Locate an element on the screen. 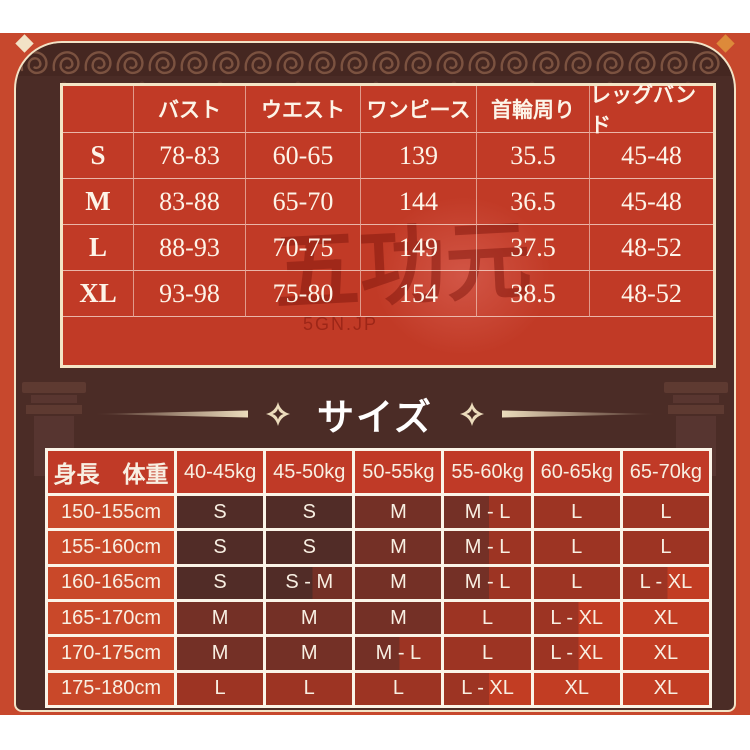 The height and width of the screenshot is (750, 750). weight-header: 55-60kg is located at coordinates (487, 472).